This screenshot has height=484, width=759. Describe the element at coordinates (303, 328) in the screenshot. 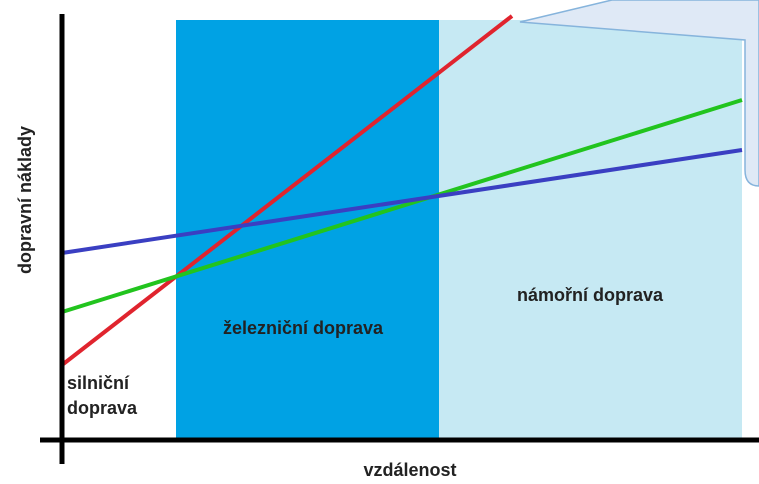

I see `zone-label: železniční doprava` at that location.